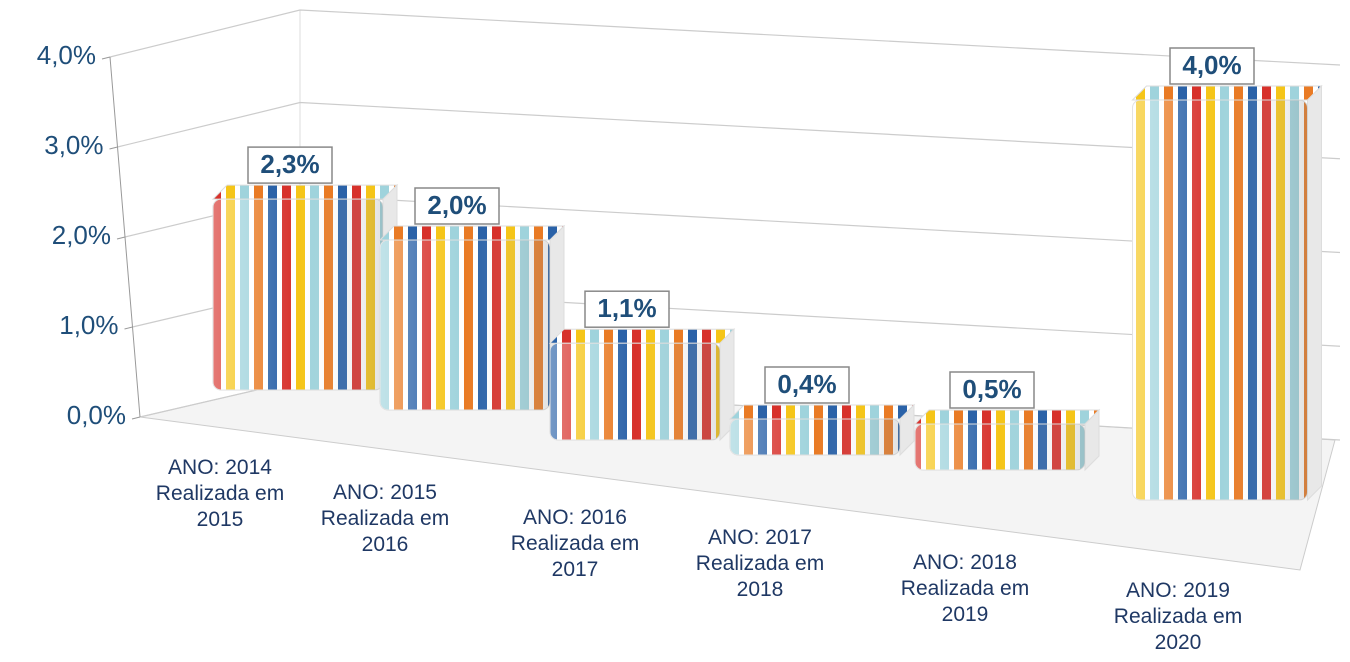  I want to click on y-tick-label: 0,0%, so click(96, 415).